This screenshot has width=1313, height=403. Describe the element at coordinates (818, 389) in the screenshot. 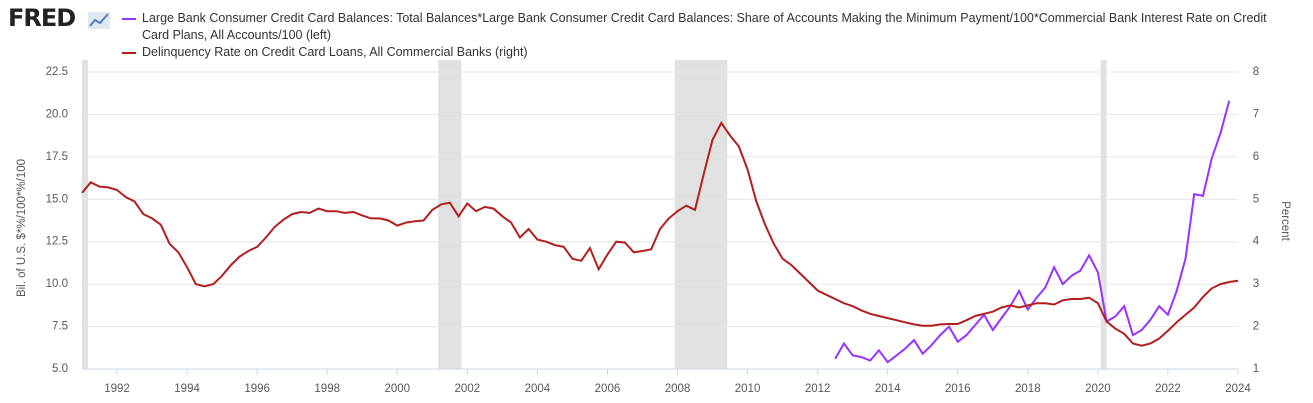

I see `x-tick-label: 2012` at that location.